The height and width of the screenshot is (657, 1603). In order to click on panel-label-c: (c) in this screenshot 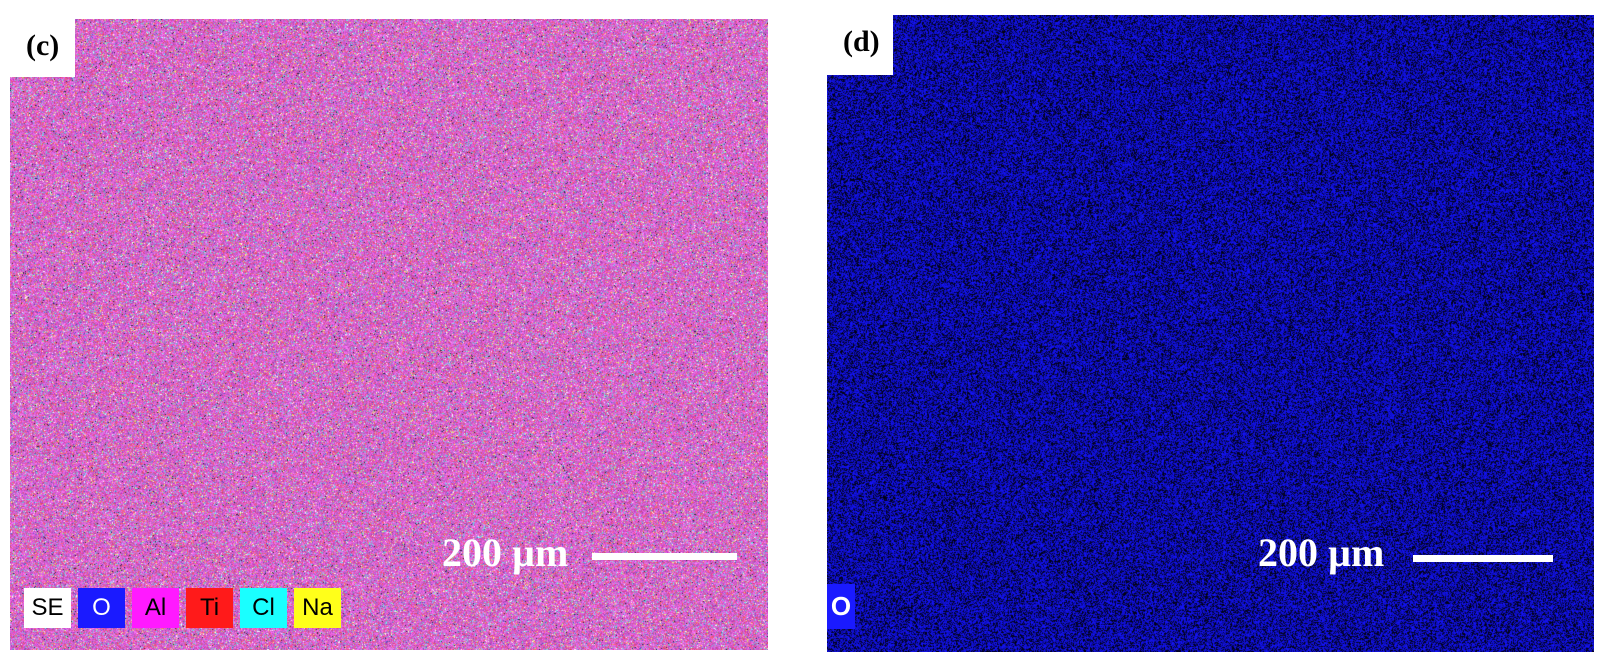, I will do `click(42, 48)`.